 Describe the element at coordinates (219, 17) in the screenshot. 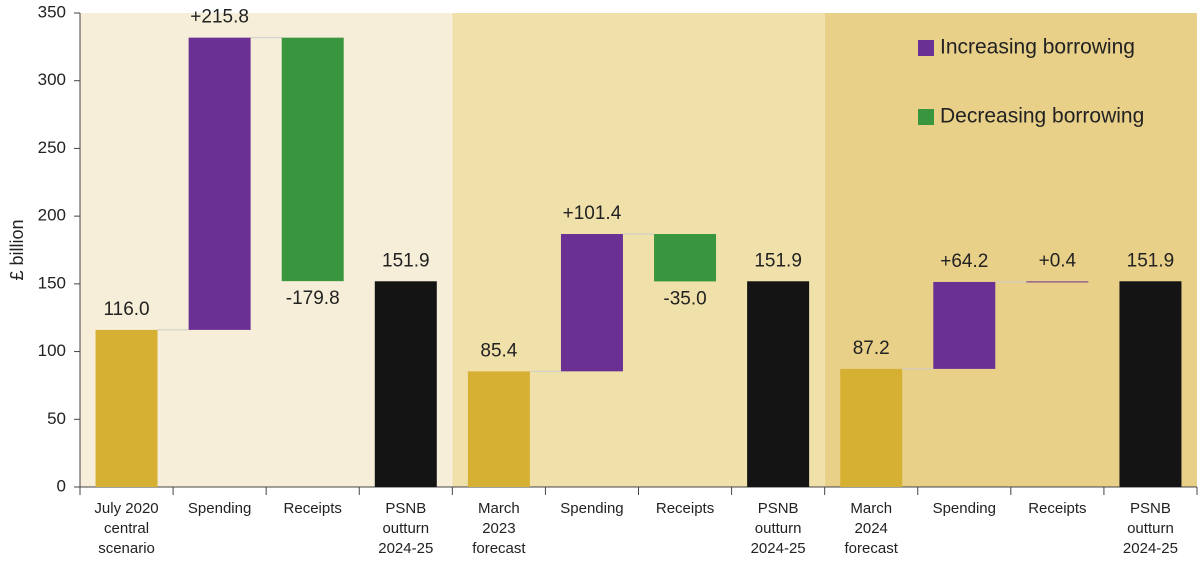

I see `value-label: +215.8` at that location.